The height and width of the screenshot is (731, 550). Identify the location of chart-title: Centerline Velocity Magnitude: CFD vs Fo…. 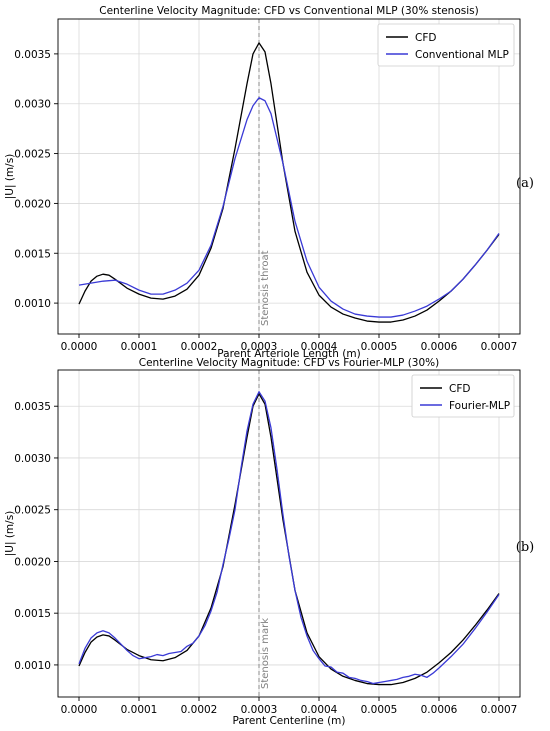
(289, 363).